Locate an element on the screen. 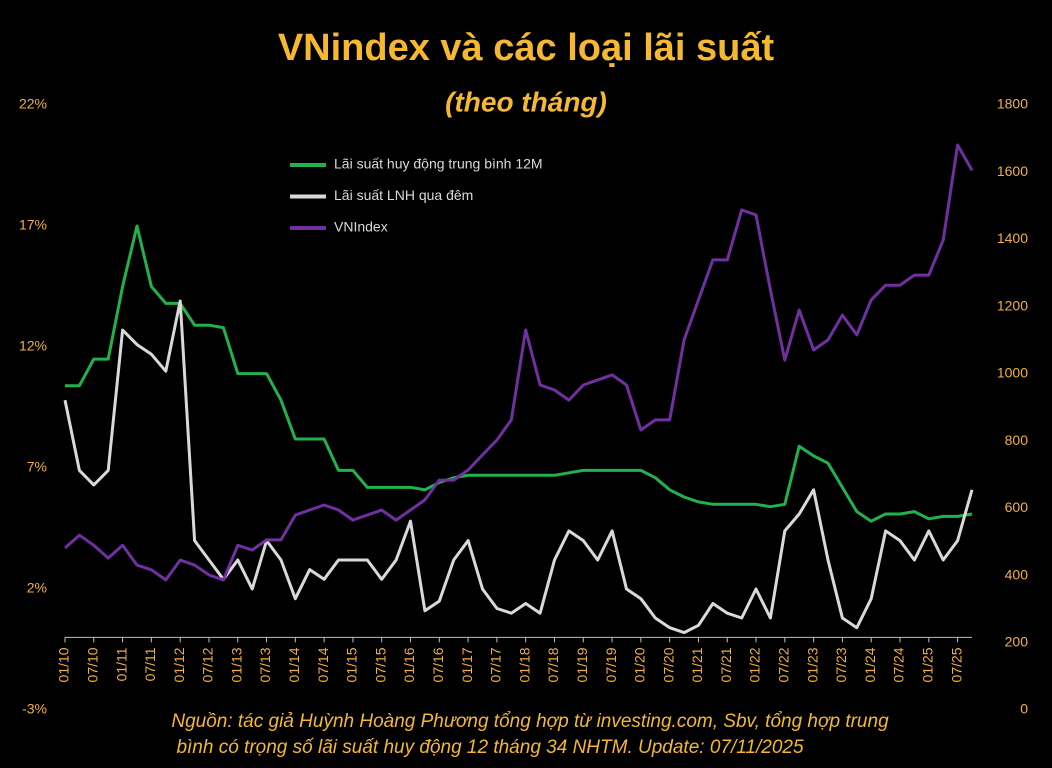 The height and width of the screenshot is (768, 1052). x-tick-label: 01/20 is located at coordinates (640, 664).